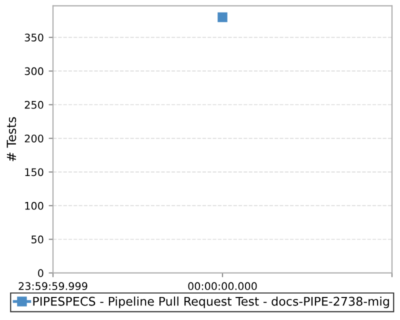 The height and width of the screenshot is (320, 400). I want to click on x-tick-label: 00:00:00.000, so click(222, 286).